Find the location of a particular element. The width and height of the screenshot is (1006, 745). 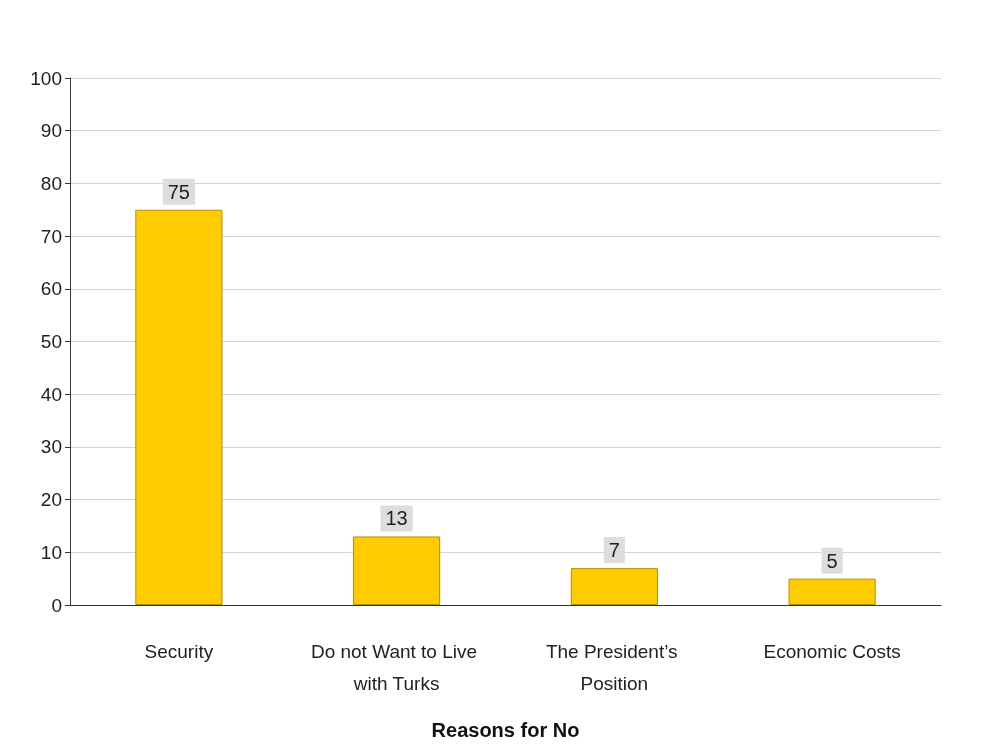

y-tick-label: 100 is located at coordinates (46, 78).